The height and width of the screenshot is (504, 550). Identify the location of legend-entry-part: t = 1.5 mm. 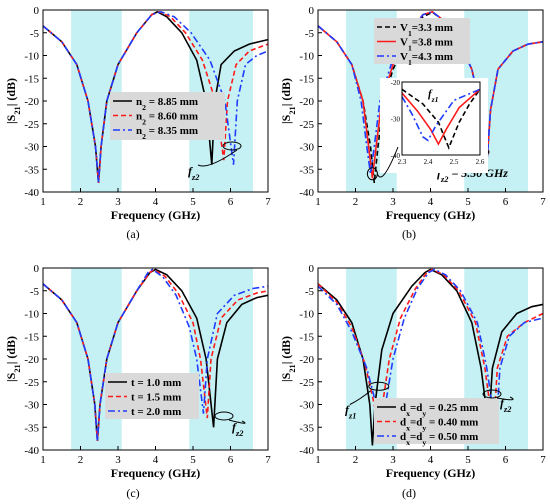
(156, 398).